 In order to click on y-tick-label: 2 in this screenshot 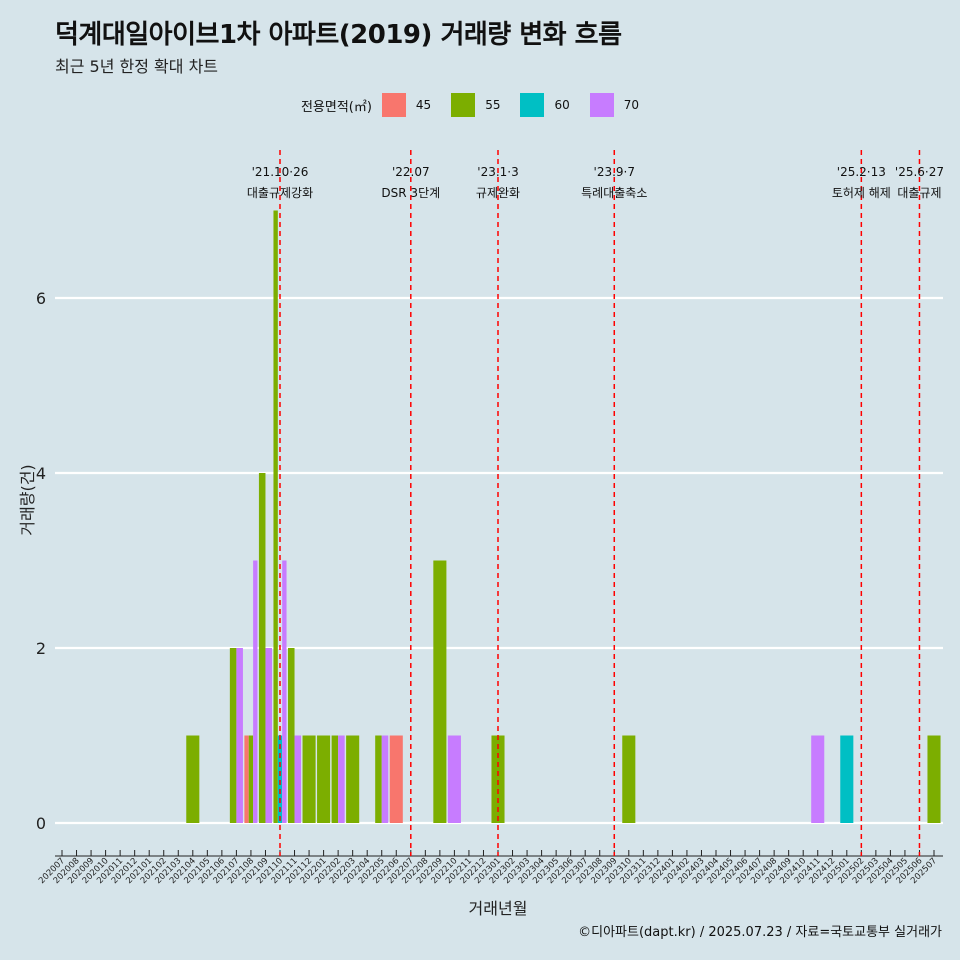, I will do `click(41, 648)`.